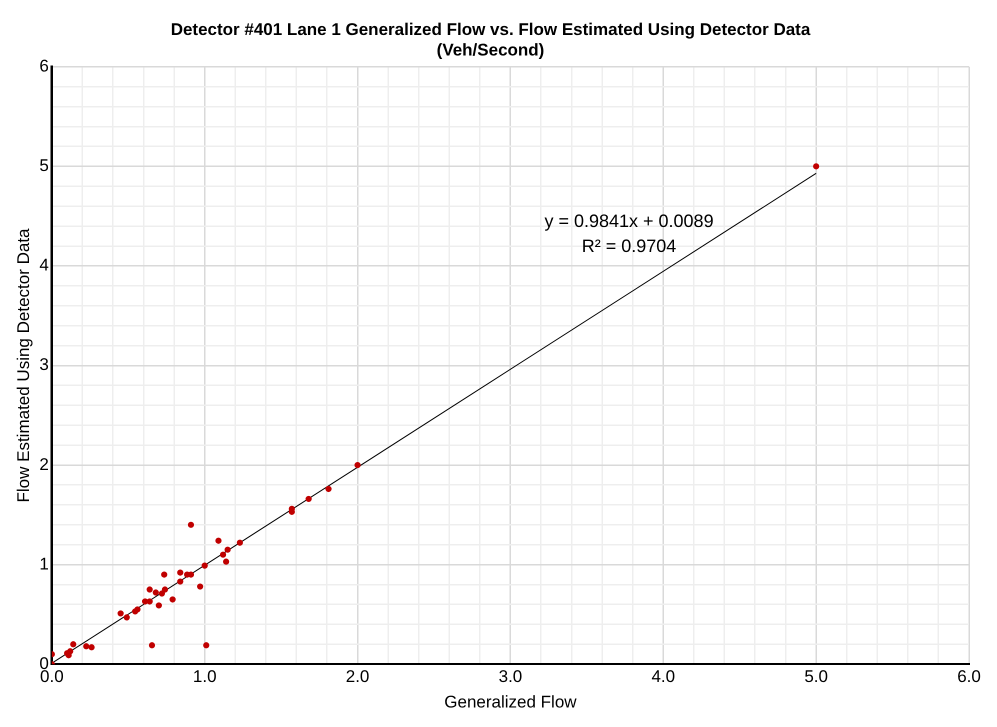  I want to click on annotation: R² = 0.9704, so click(629, 246).